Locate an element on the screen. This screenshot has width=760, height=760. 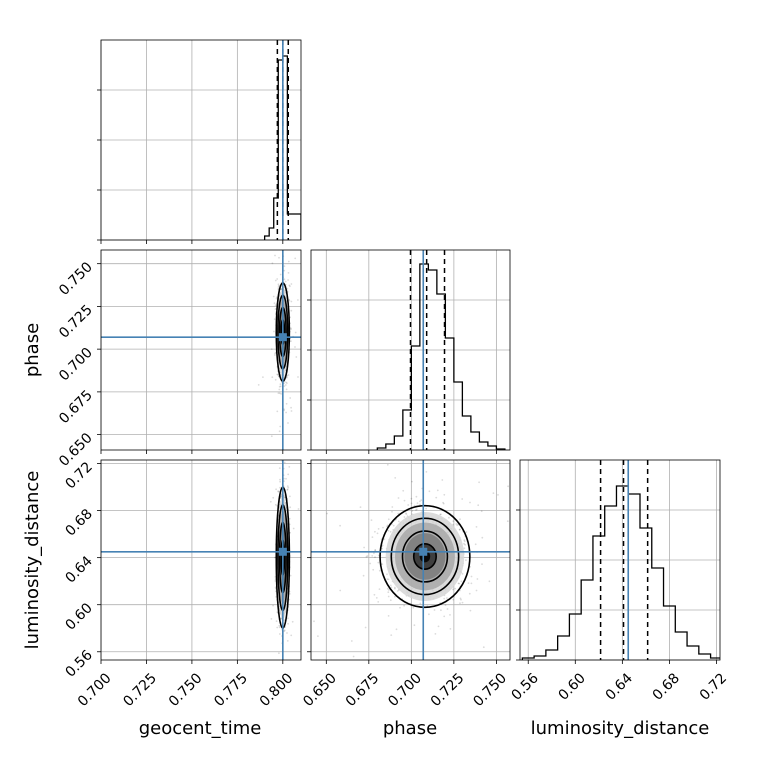
y-tick-label-phase: 0.700 is located at coordinates (76, 365).